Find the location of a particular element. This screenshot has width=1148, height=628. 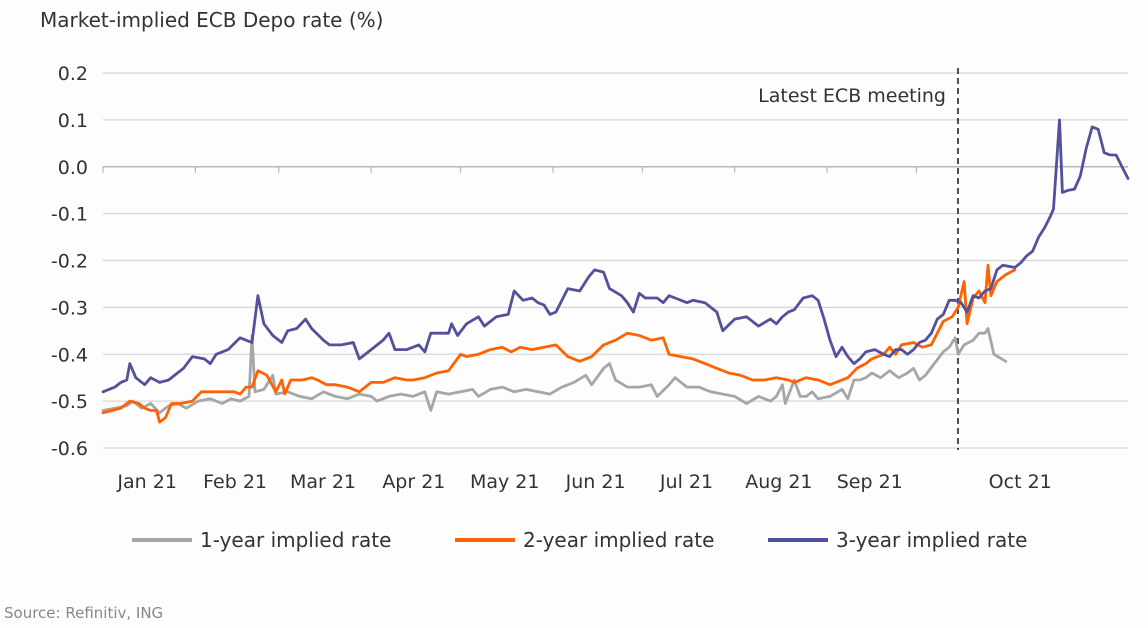

y-tick-label: -0.3 is located at coordinates (69, 308).